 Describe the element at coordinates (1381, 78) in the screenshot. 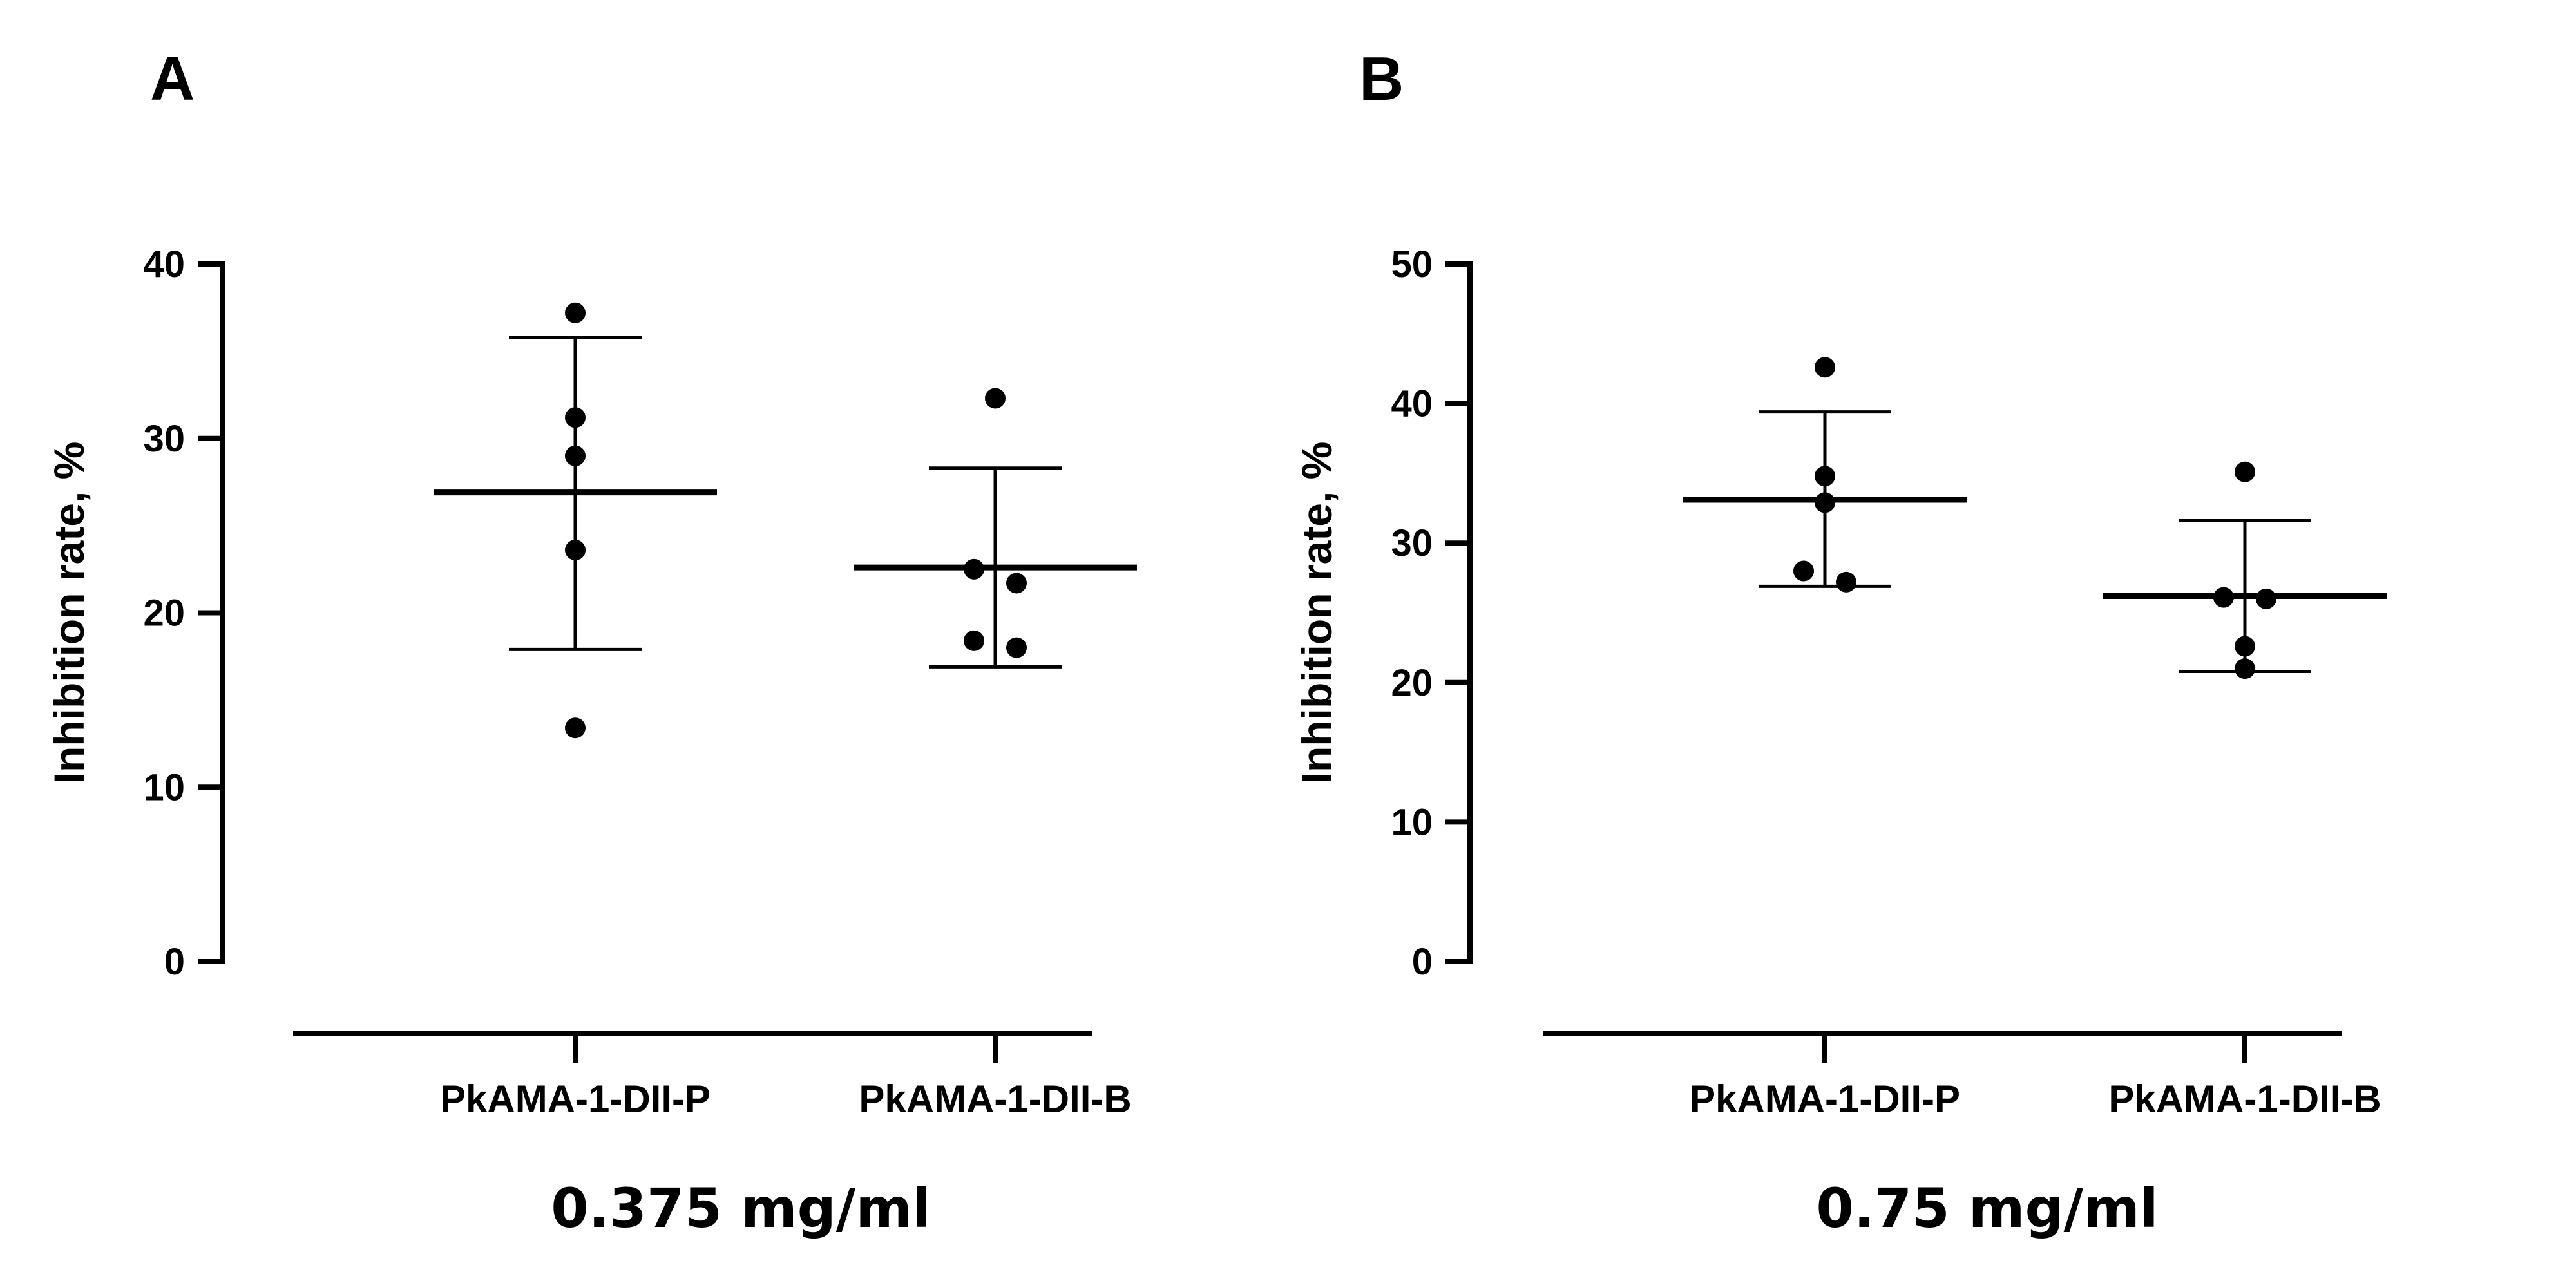

I see `panel-letter-b: B` at that location.